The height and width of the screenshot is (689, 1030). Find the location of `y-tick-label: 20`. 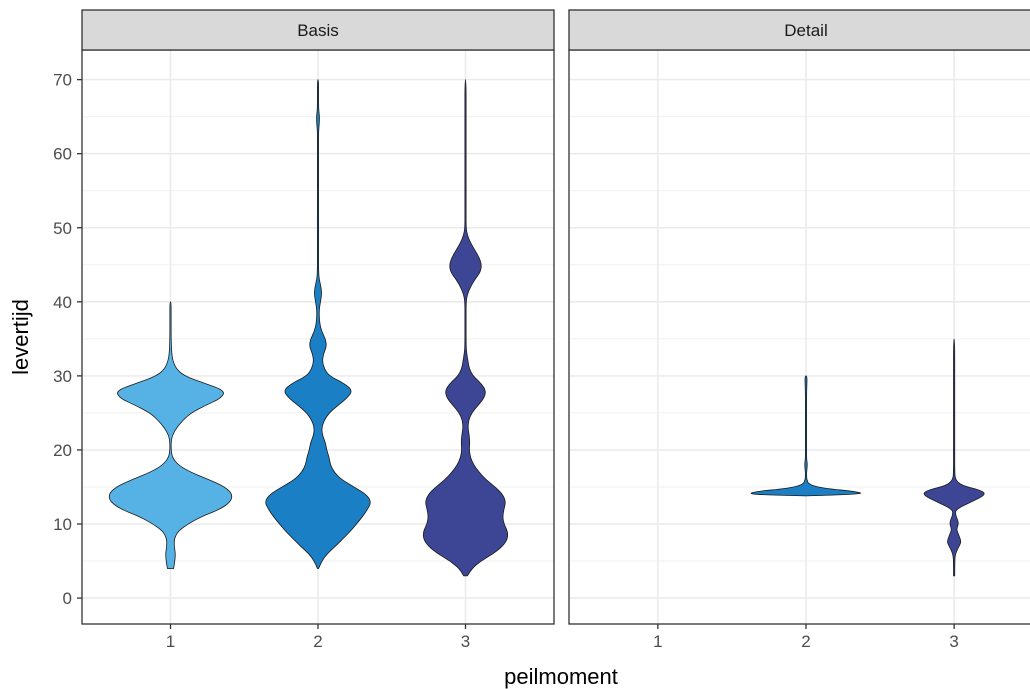

y-tick-label: 20 is located at coordinates (62, 450).